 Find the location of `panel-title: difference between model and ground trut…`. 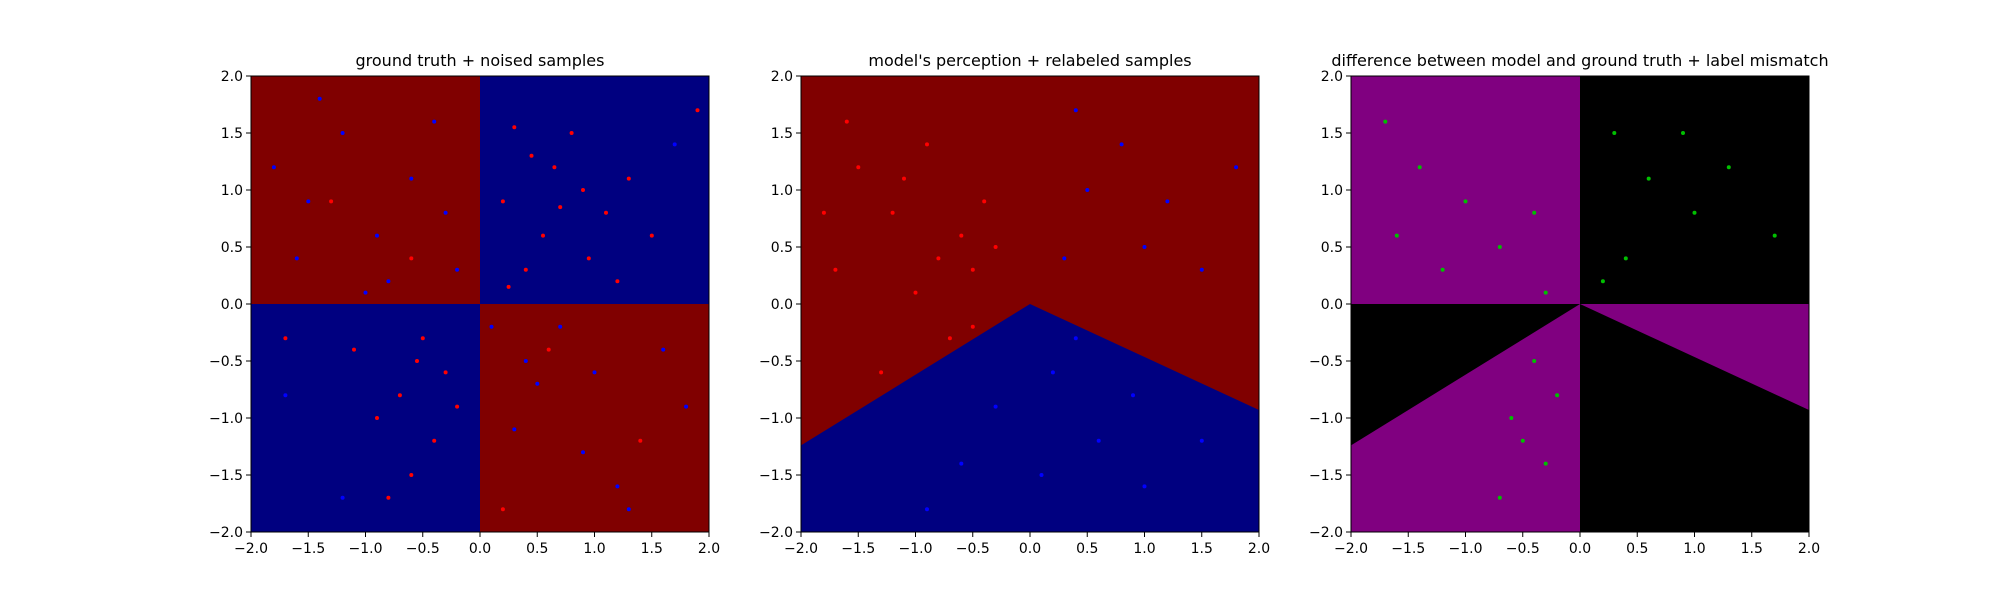

panel-title: difference between model and ground trut… is located at coordinates (1579, 60).